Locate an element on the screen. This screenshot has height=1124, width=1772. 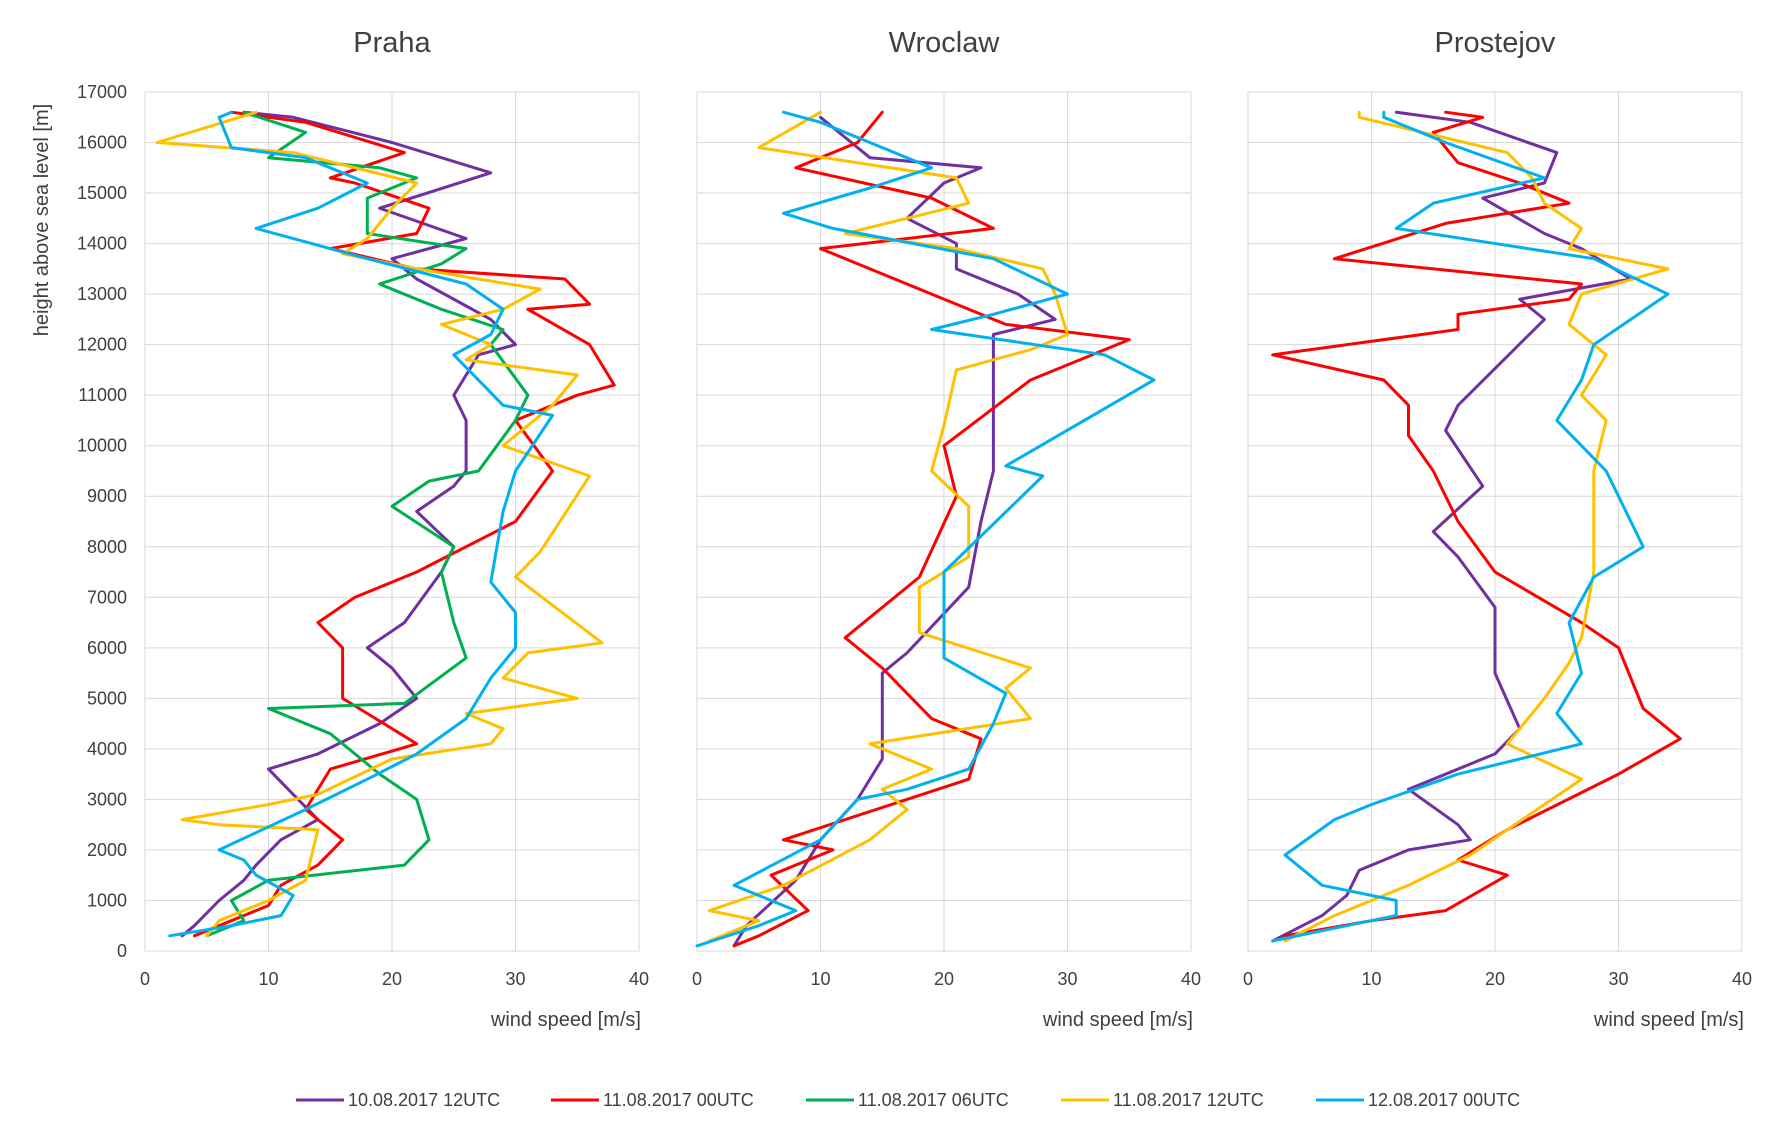
y-tick-label: 13000 is located at coordinates (102, 294).